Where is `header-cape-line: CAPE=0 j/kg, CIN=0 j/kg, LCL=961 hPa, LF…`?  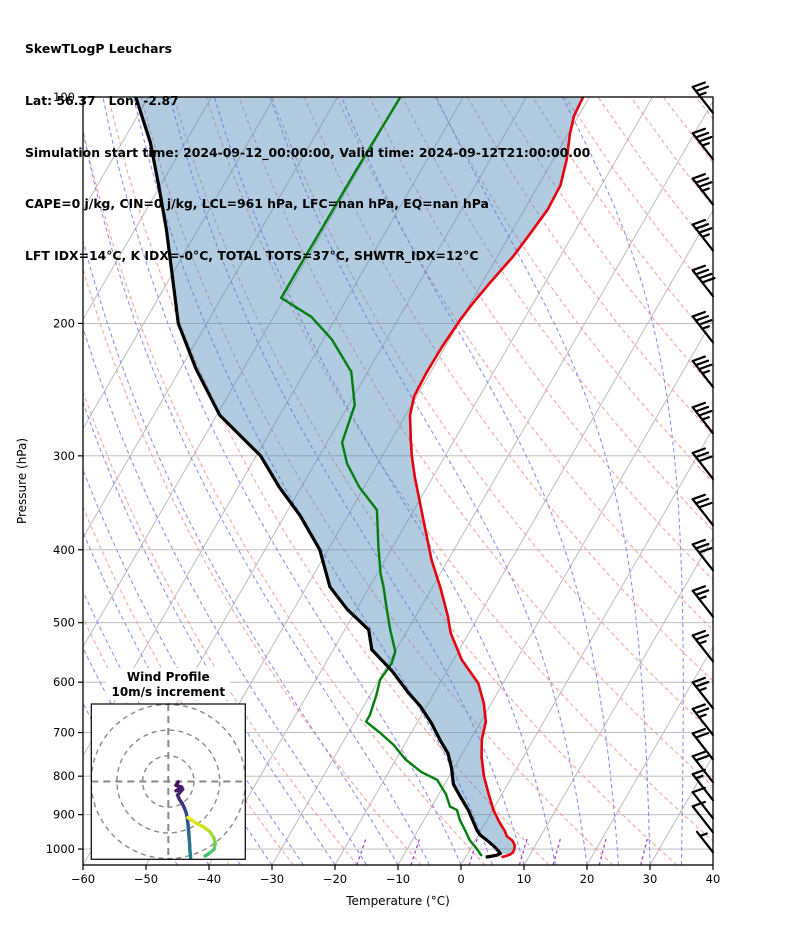 header-cape-line: CAPE=0 j/kg, CIN=0 j/kg, LCL=961 hPa, LF… is located at coordinates (257, 204).